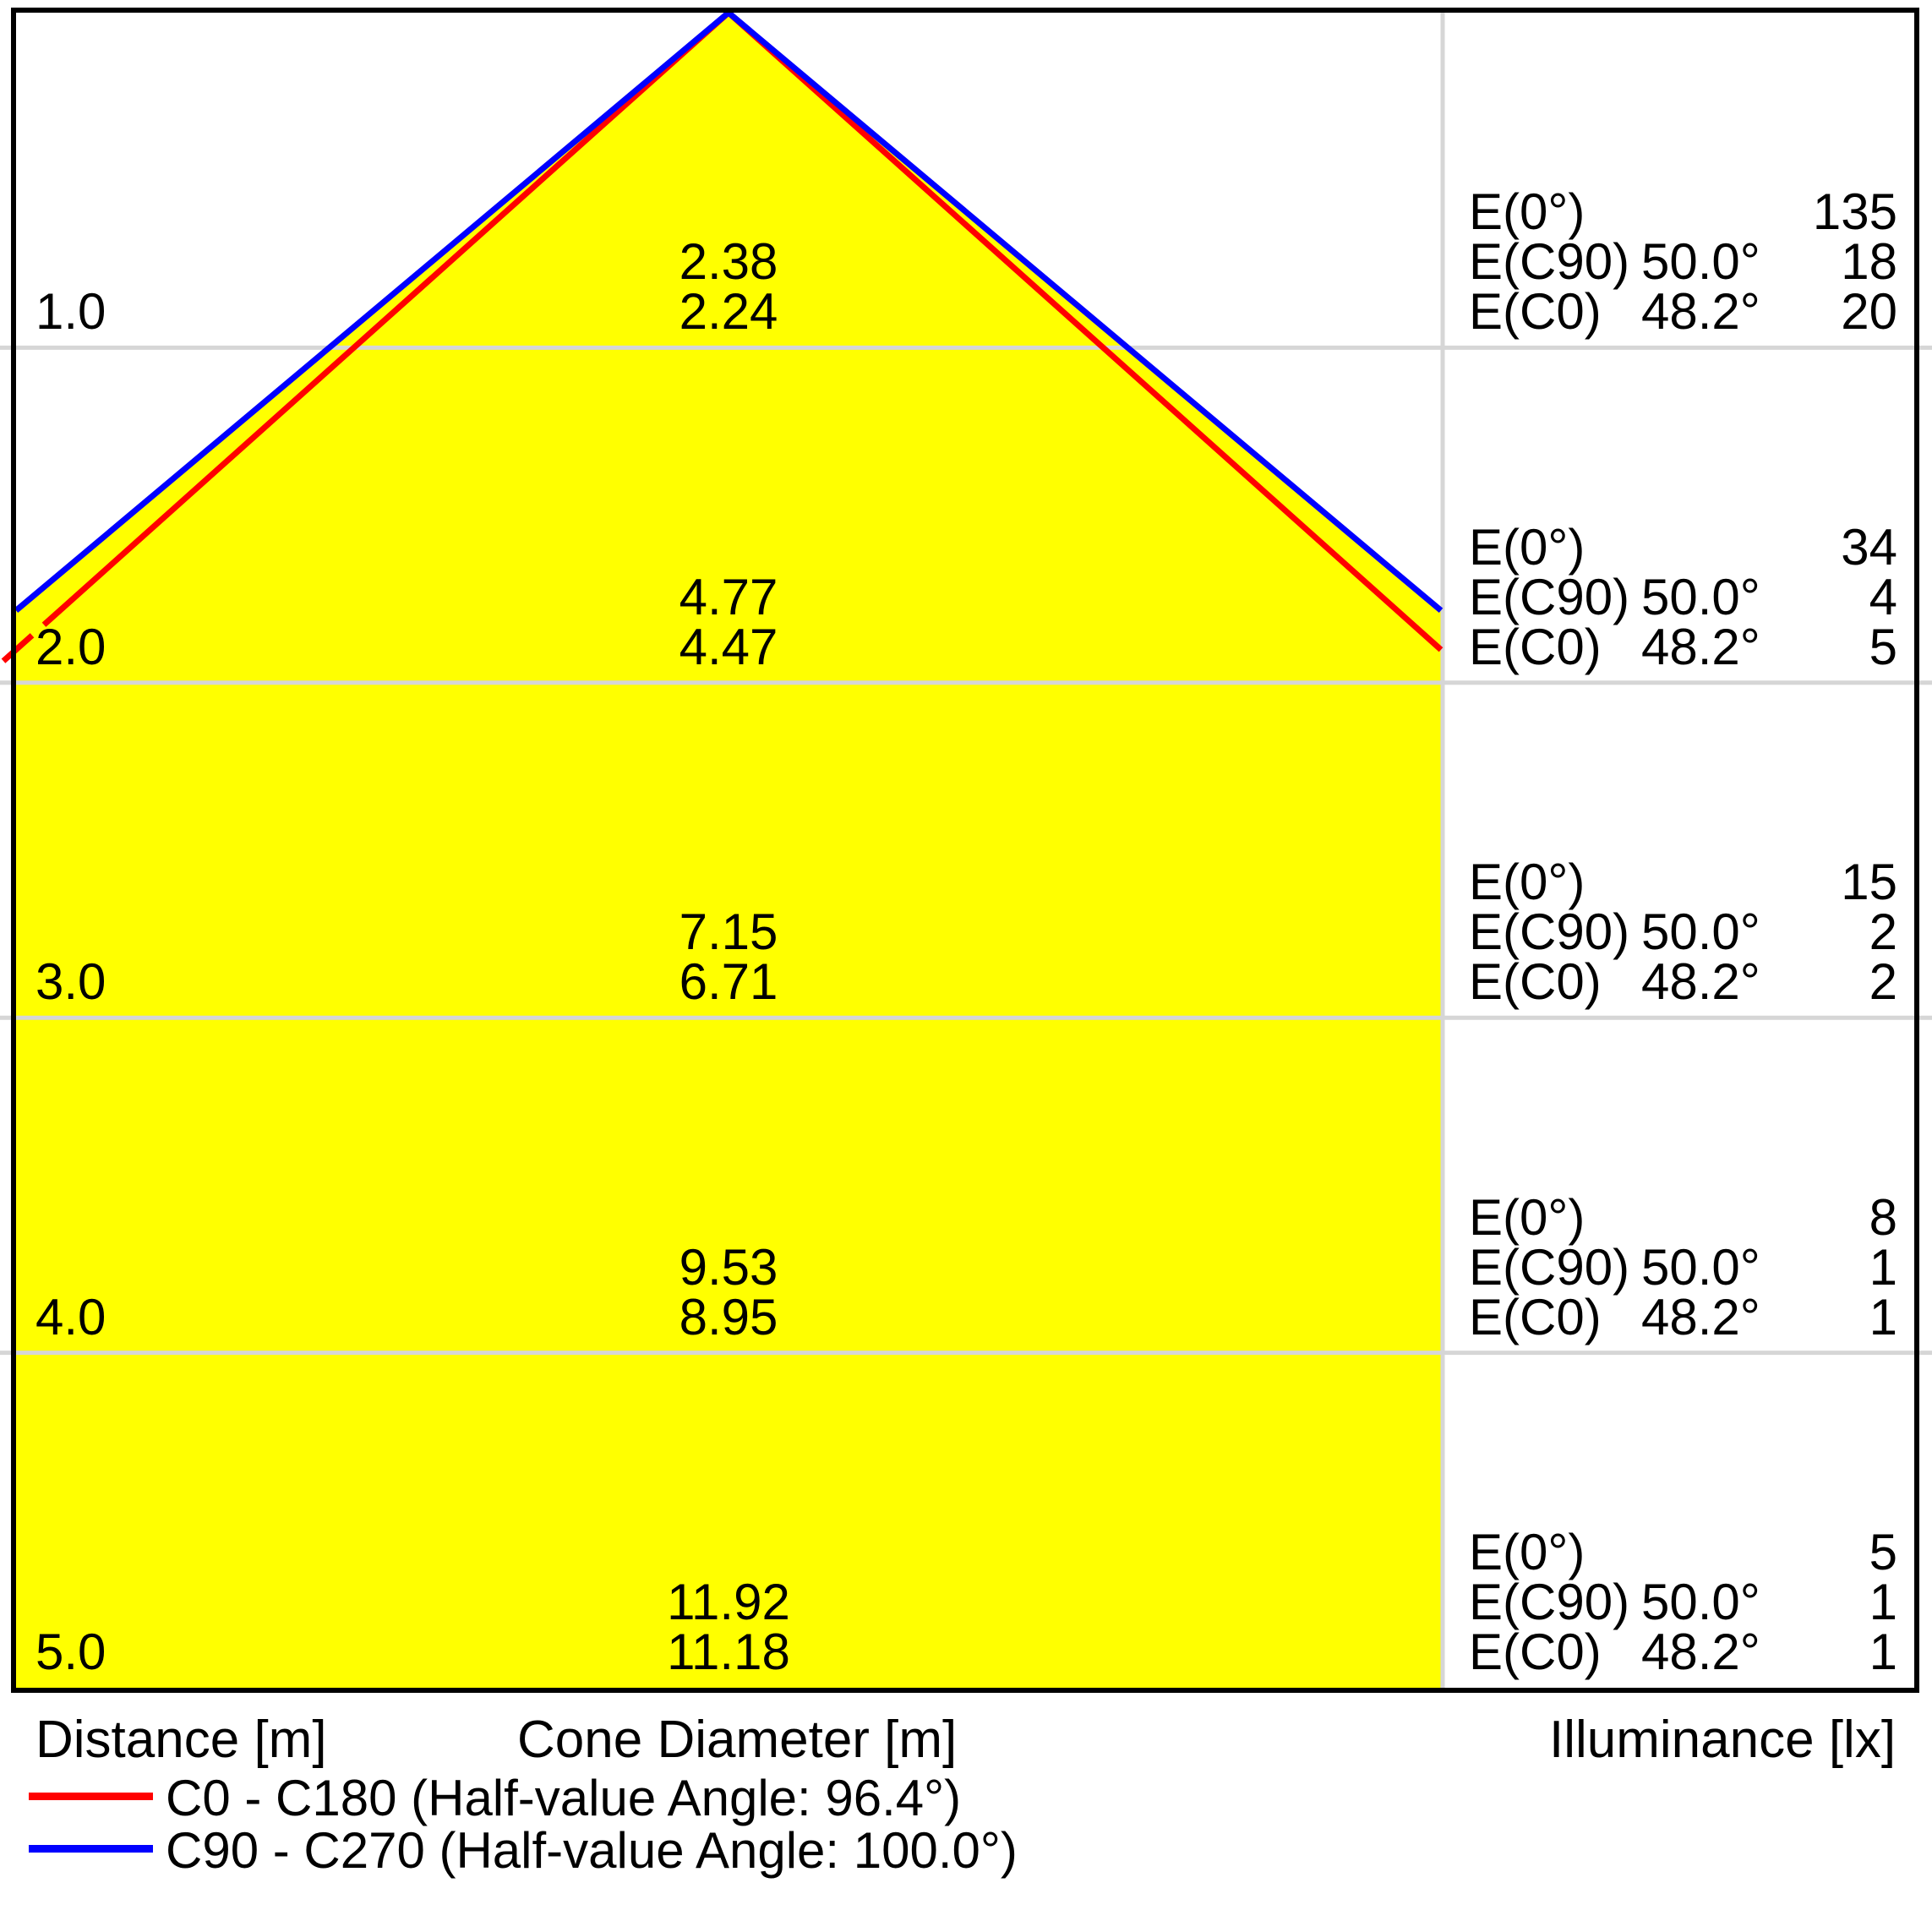 The height and width of the screenshot is (1932, 1932). I want to click on cone-diameter-c90-value: 11.92, so click(728, 1602).